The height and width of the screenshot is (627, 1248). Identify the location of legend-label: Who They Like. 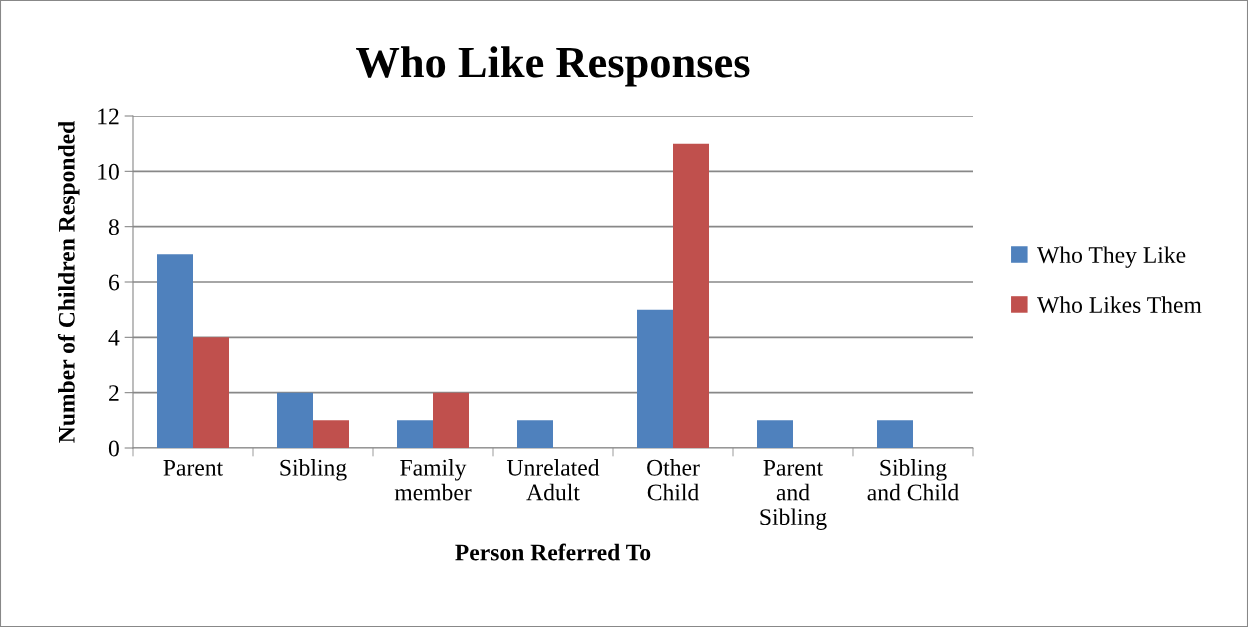
(1111, 257).